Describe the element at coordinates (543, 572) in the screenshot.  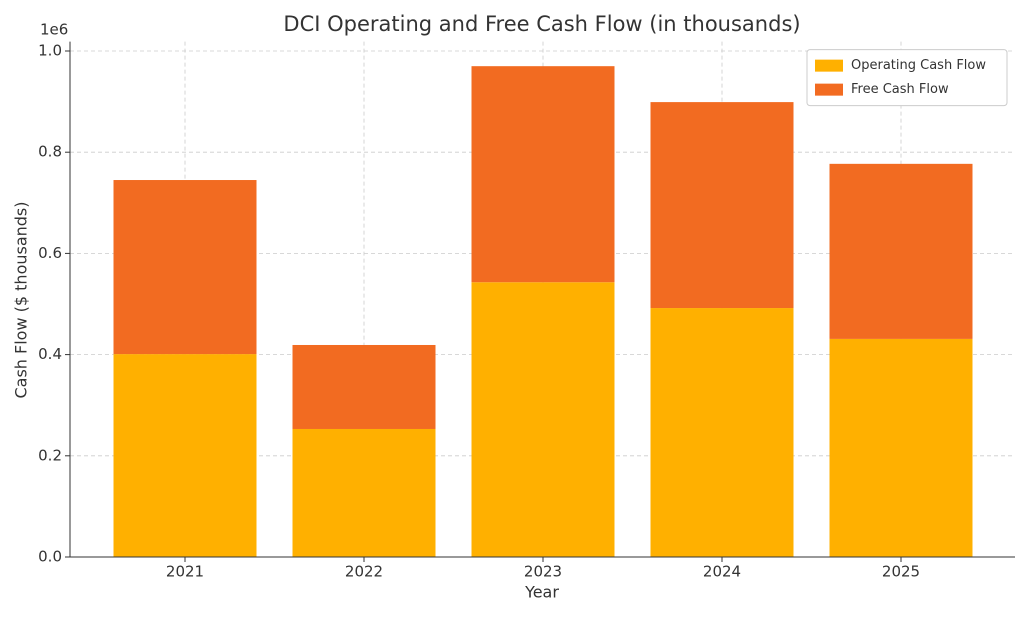
I see `x-tick-label: 2023` at that location.